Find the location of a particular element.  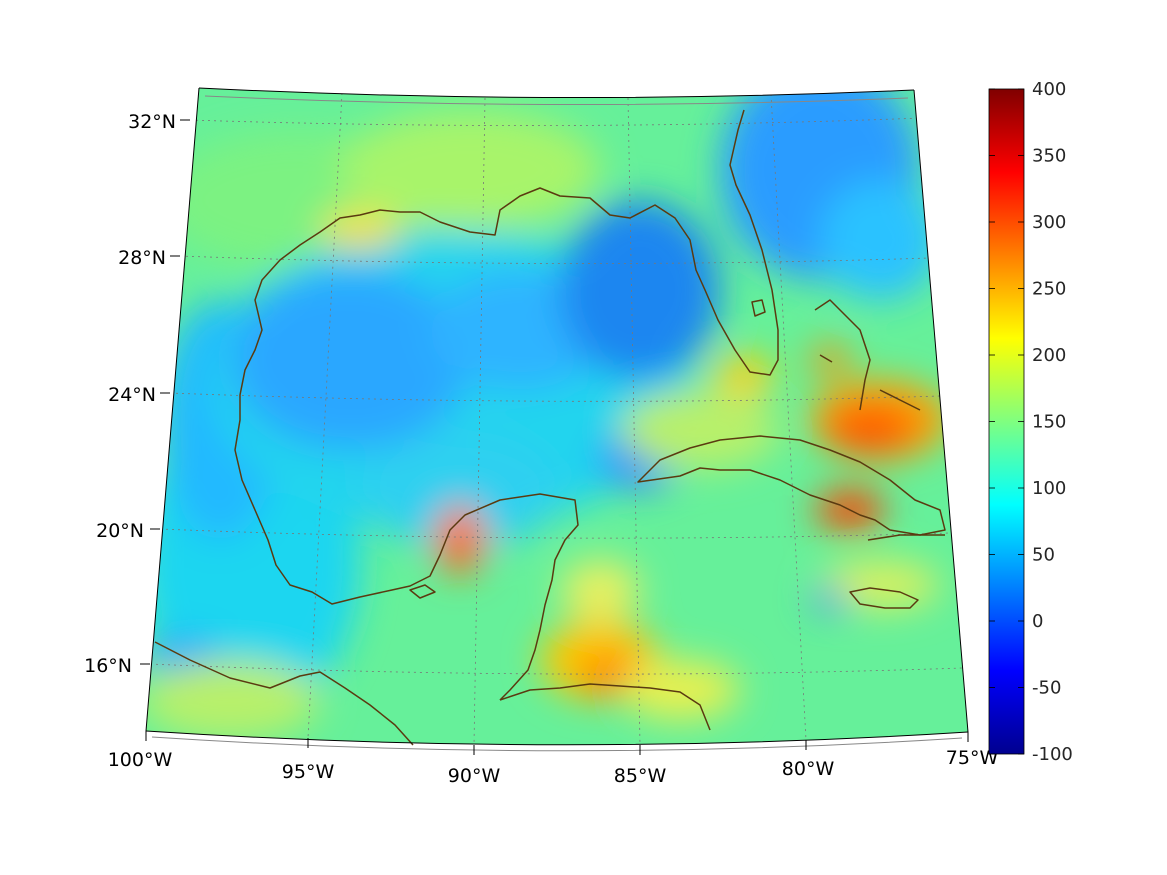

colorbar-label: -50 is located at coordinates (1046, 688).